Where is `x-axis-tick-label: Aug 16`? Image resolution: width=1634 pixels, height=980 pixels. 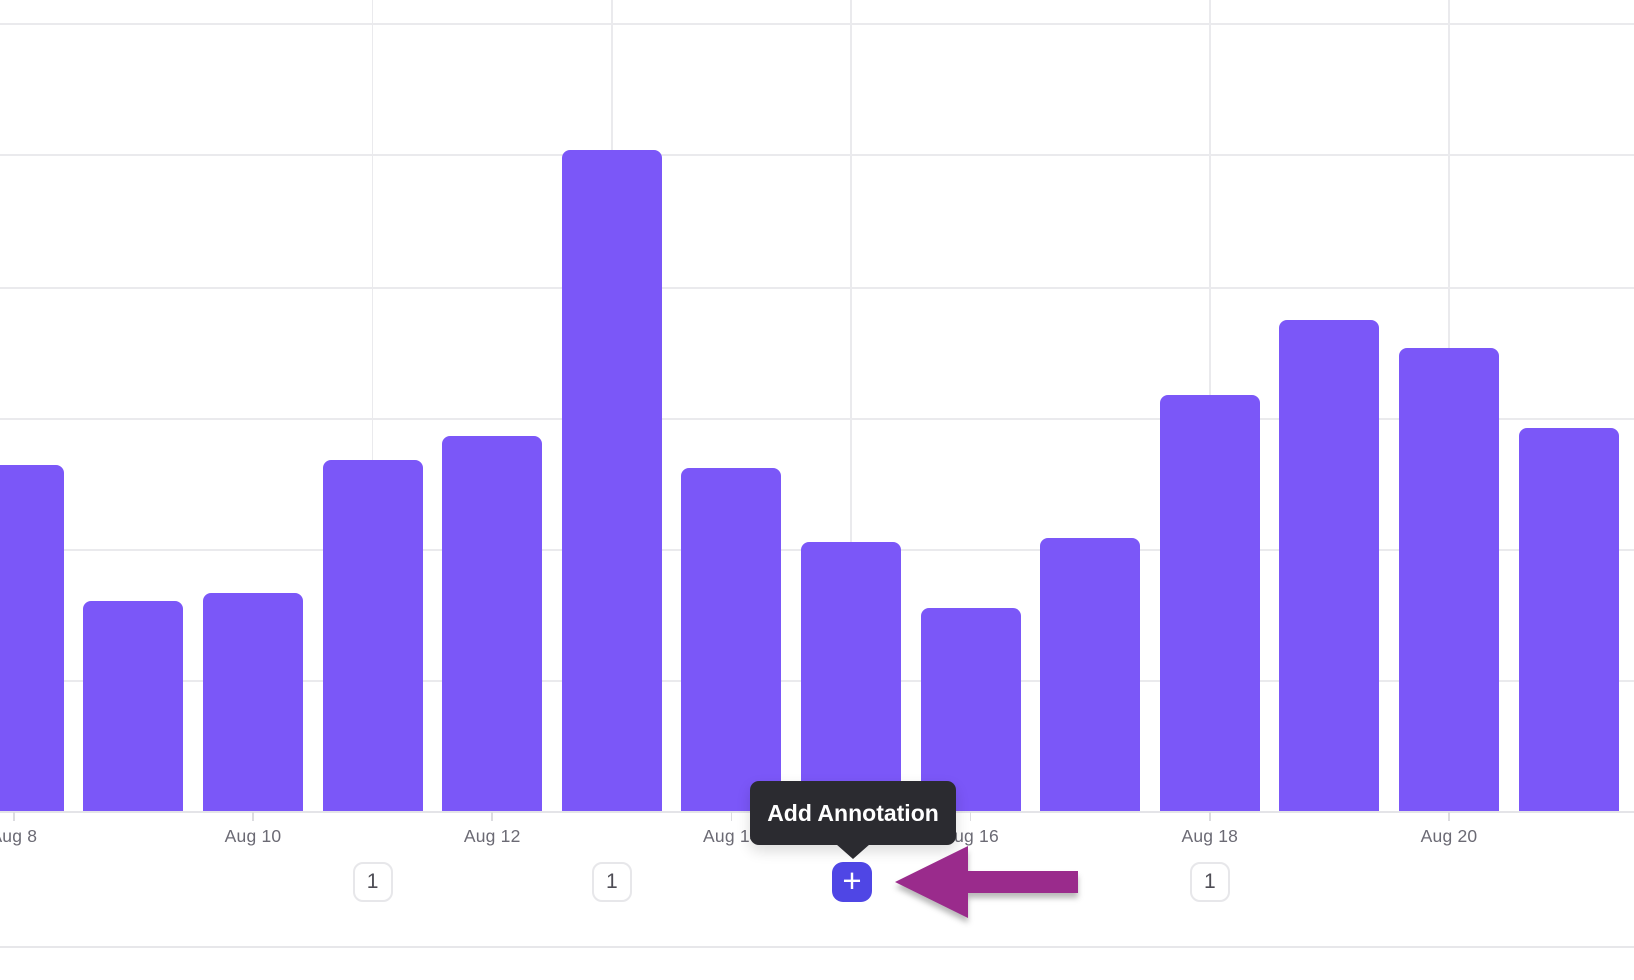
x-axis-tick-label: Aug 16 is located at coordinates (970, 836).